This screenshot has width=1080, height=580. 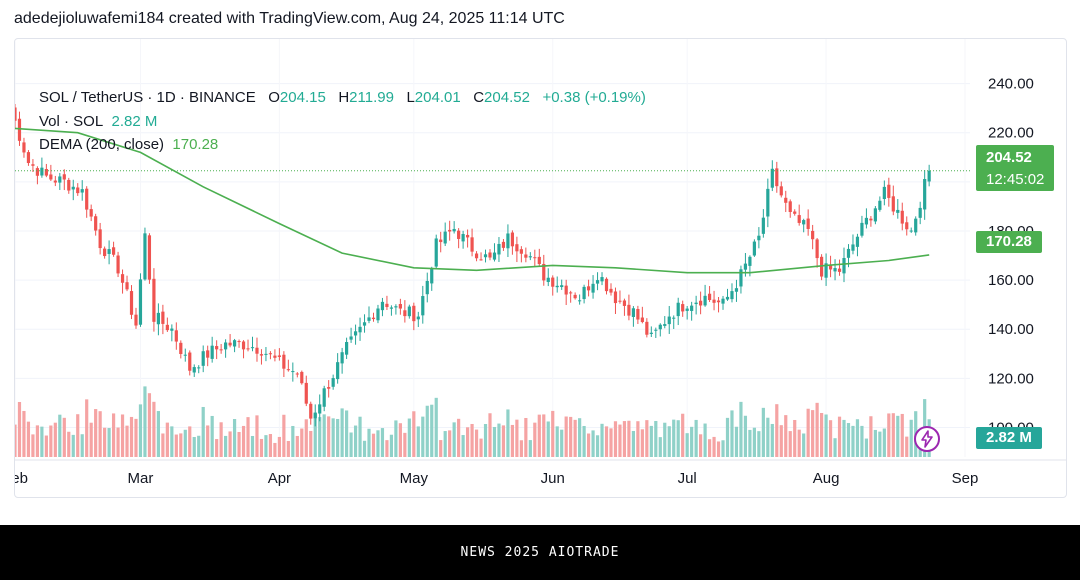 What do you see at coordinates (1011, 329) in the screenshot?
I see `y-tick-label: 140.00` at bounding box center [1011, 329].